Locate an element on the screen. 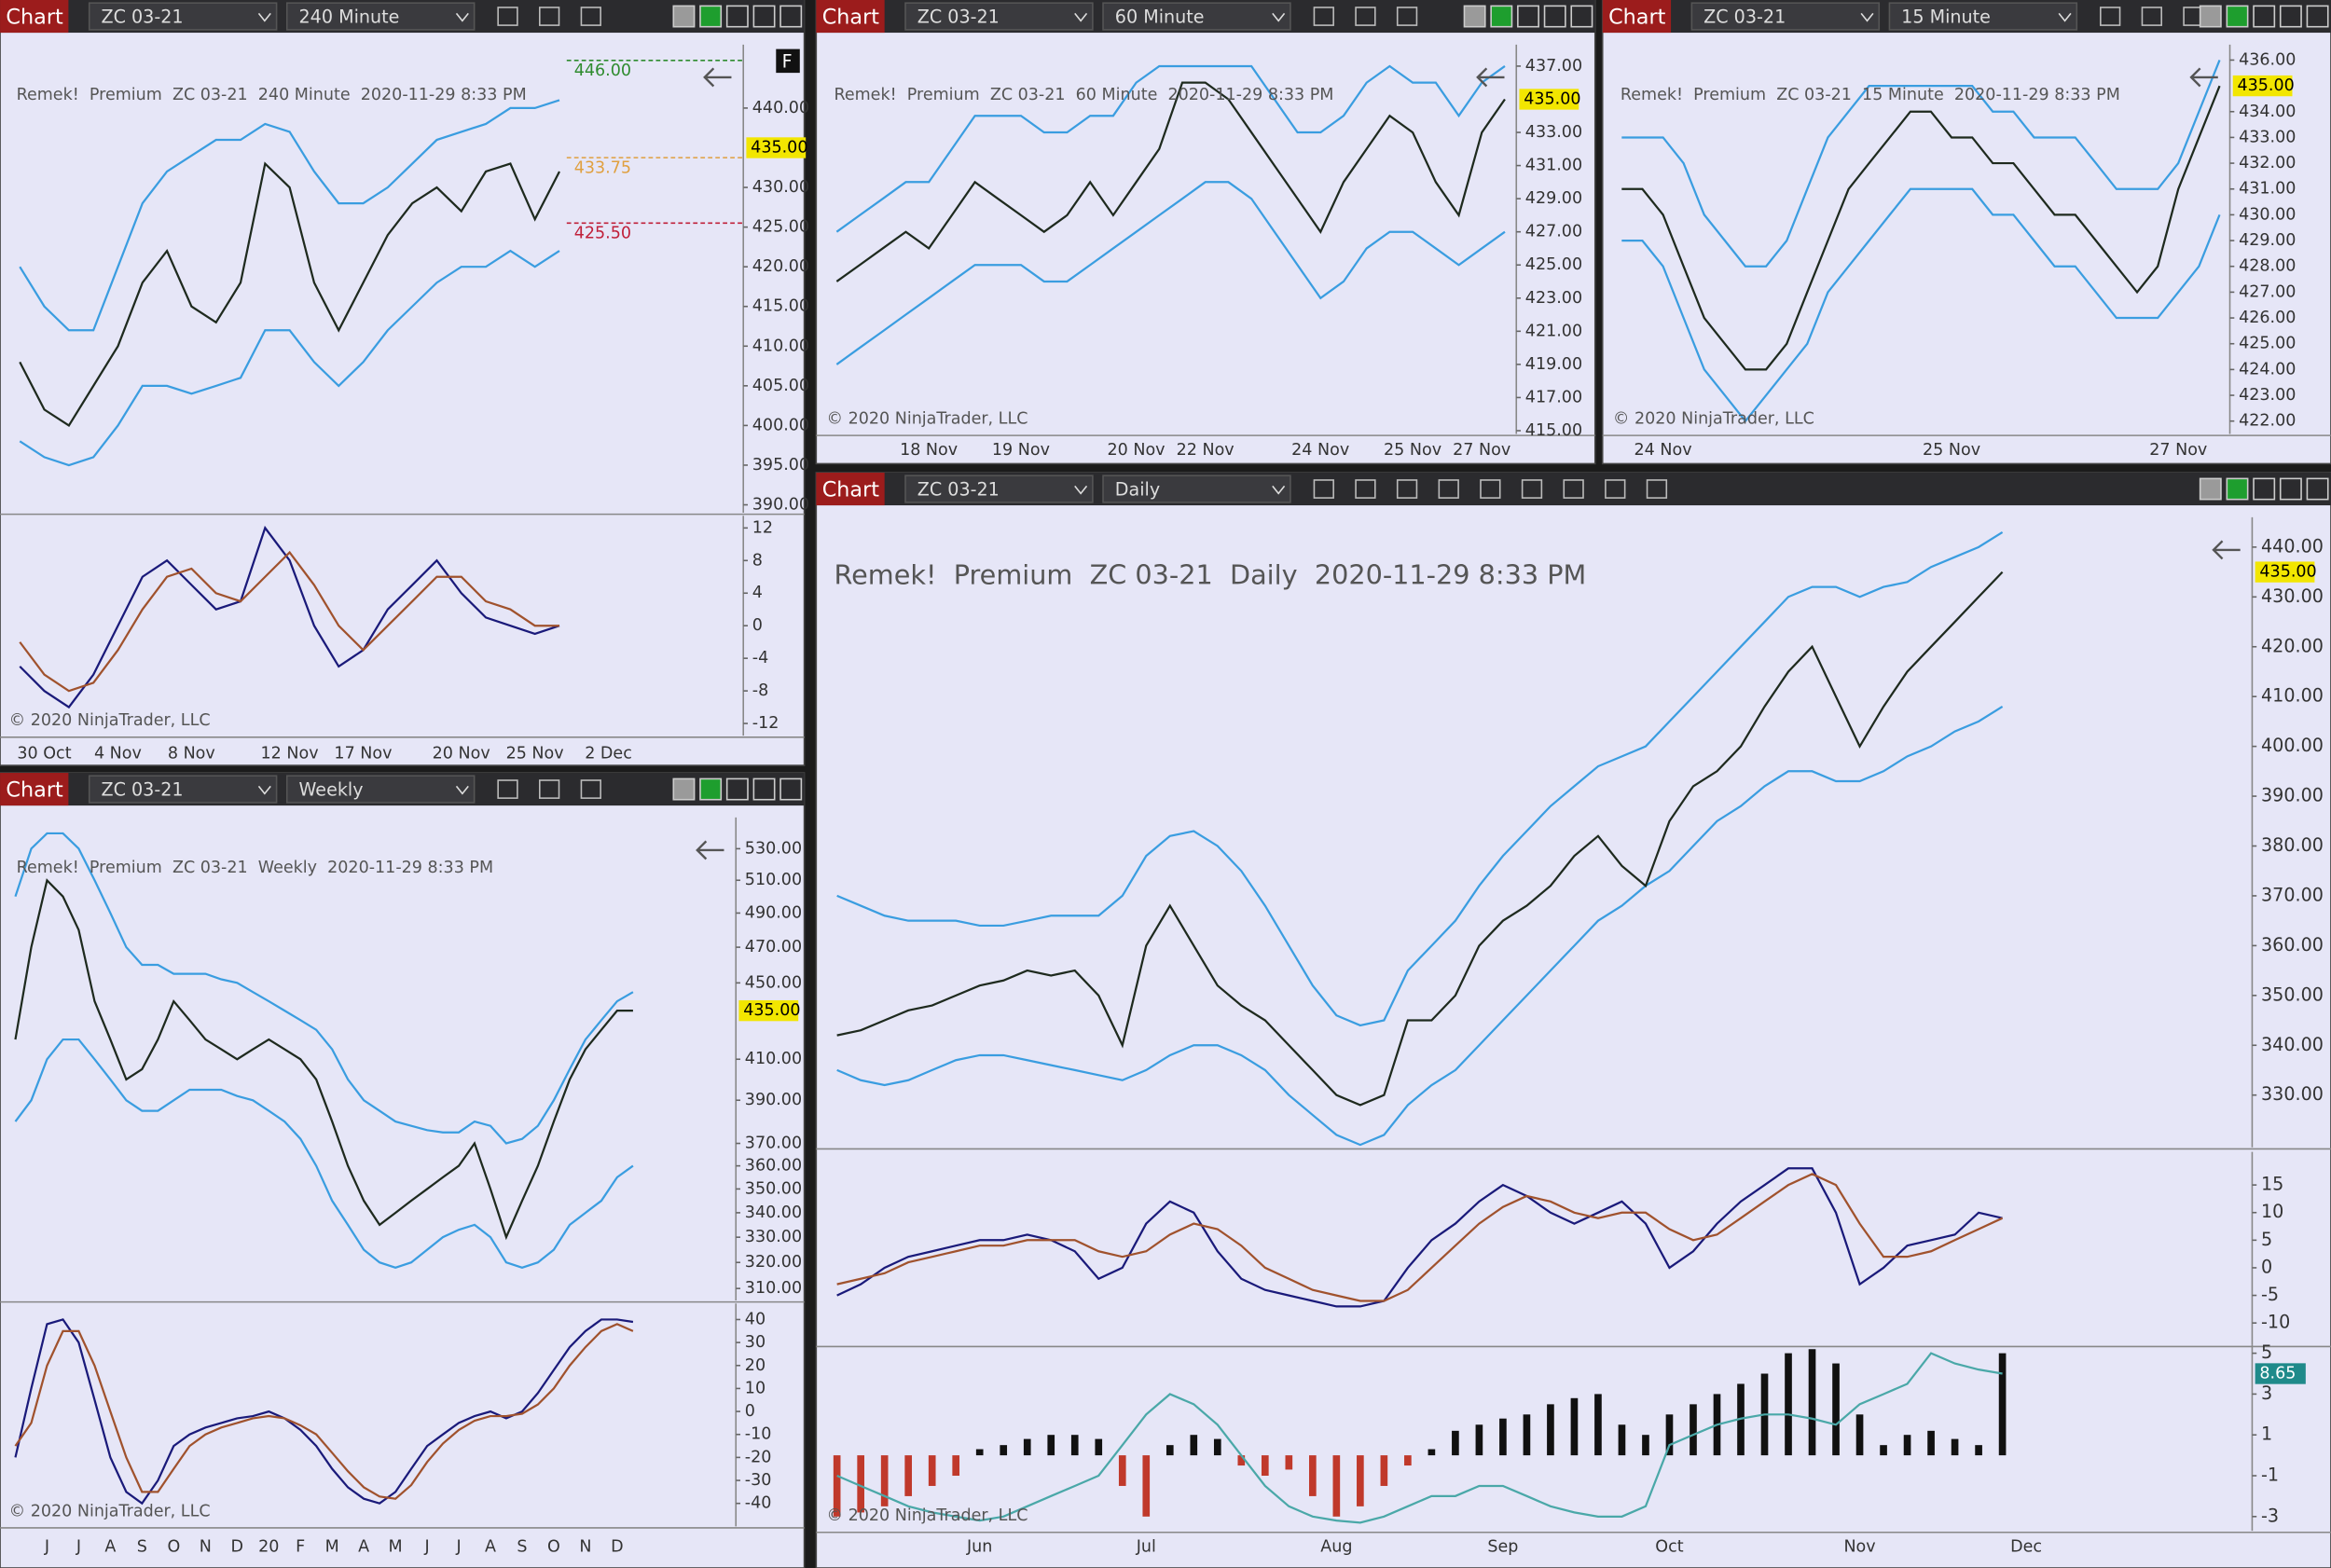 The width and height of the screenshot is (2331, 1568). interval-label: 60 Minute is located at coordinates (1160, 17).